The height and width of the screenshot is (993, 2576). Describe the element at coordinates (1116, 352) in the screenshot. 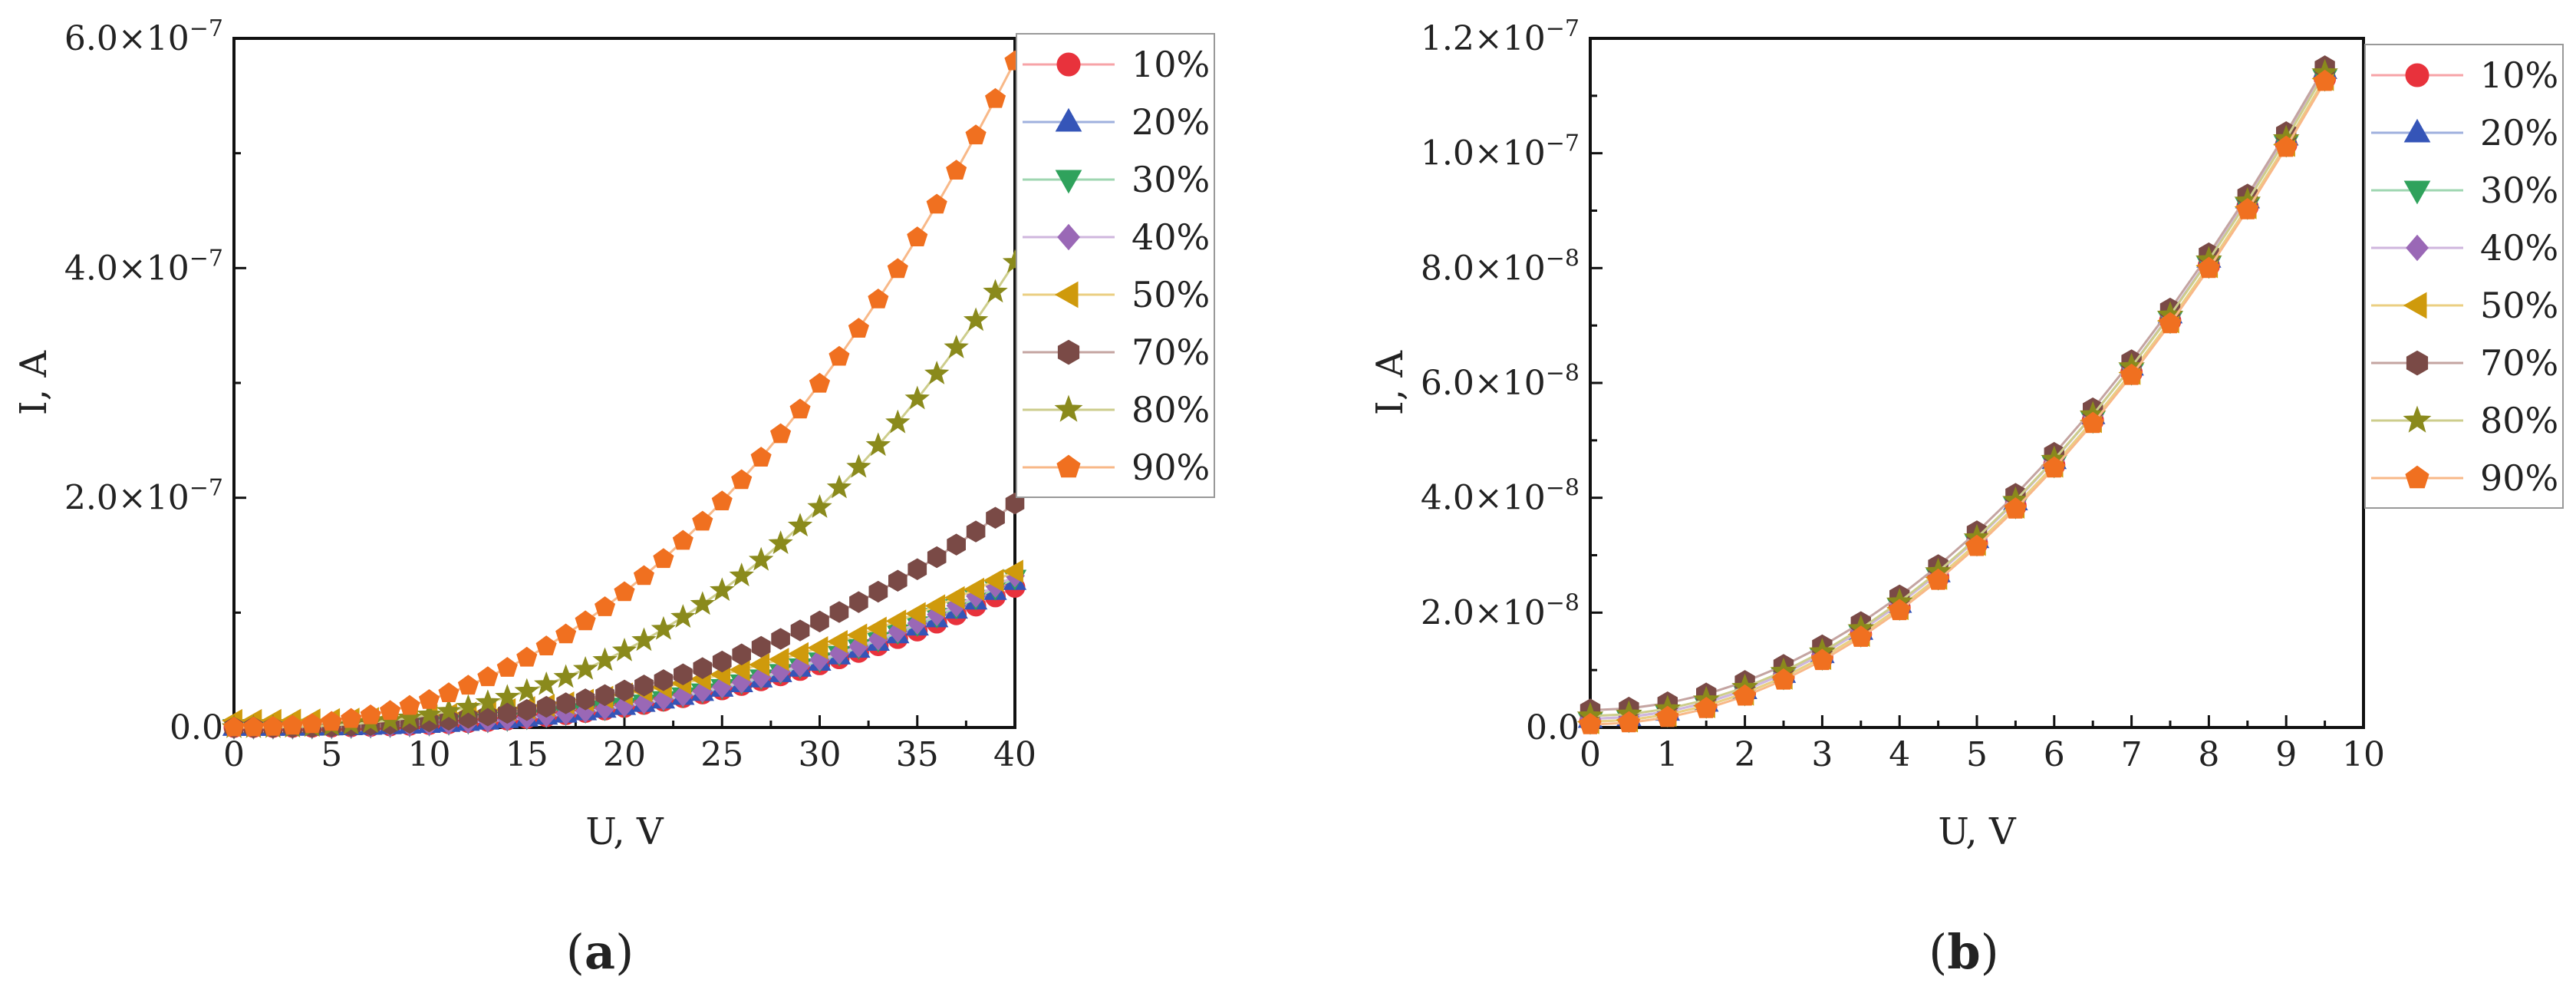

I see `legend-item: 70%` at that location.